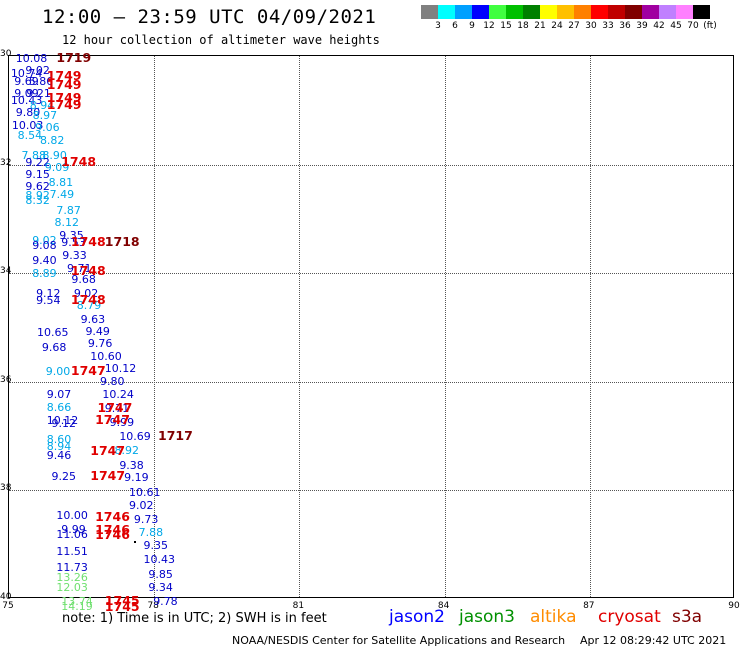 This screenshot has width=740, height=650. I want to click on wave-height-label: 8.66, so click(59, 407).